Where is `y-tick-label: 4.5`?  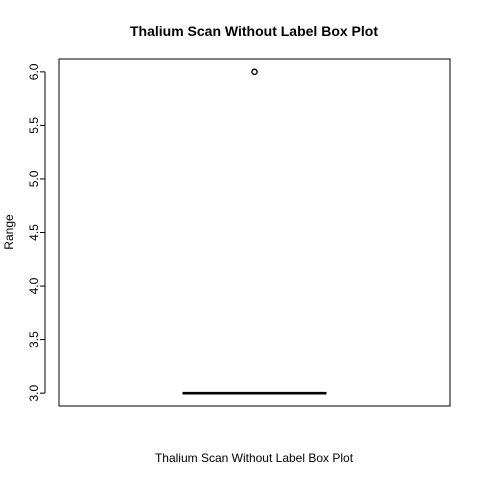
y-tick-label: 4.5 is located at coordinates (34, 232).